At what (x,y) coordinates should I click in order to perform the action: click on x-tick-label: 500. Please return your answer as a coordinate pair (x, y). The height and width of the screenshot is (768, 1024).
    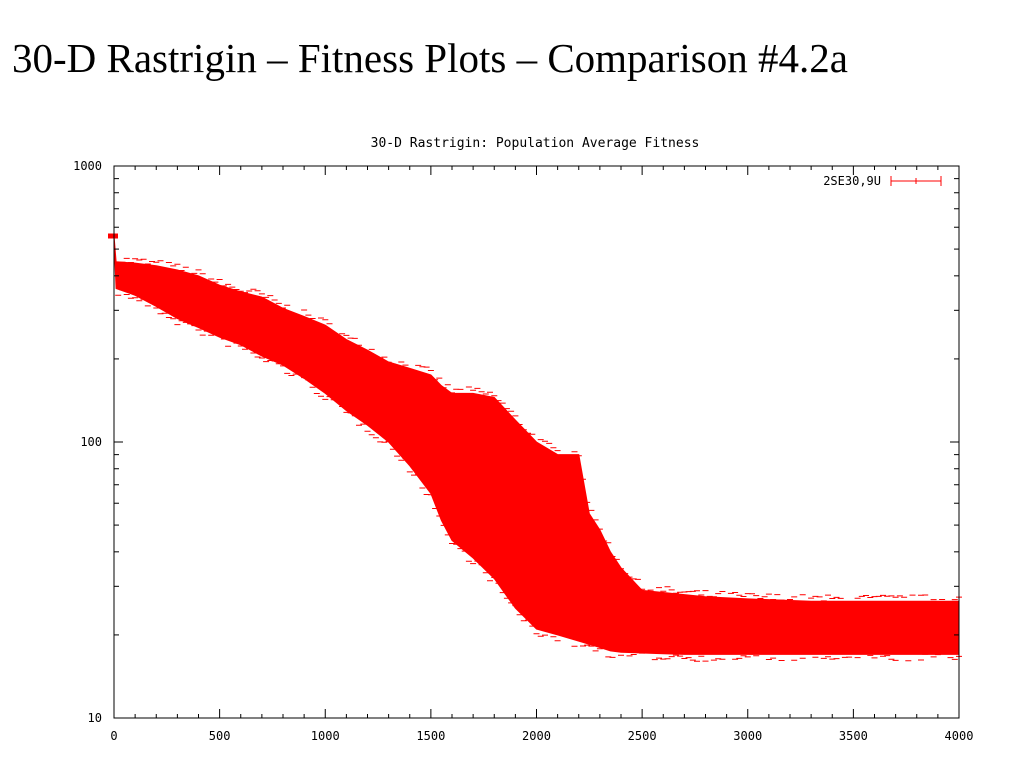
    Looking at the image, I should click on (220, 736).